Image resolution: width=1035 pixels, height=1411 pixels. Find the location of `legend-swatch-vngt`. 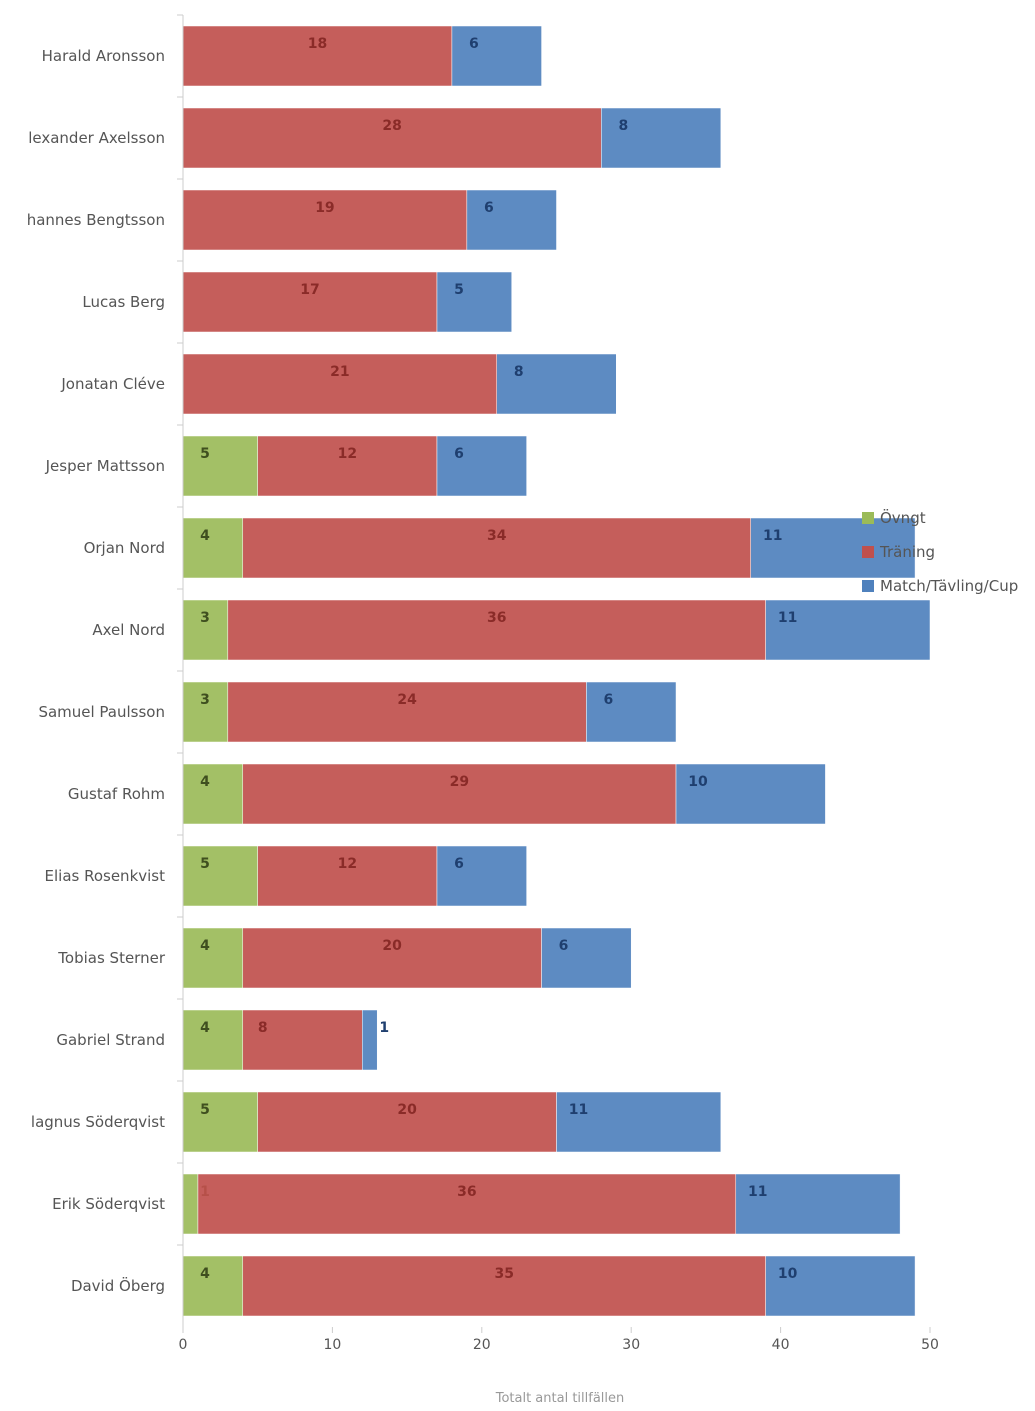

legend-swatch-vngt is located at coordinates (868, 518).